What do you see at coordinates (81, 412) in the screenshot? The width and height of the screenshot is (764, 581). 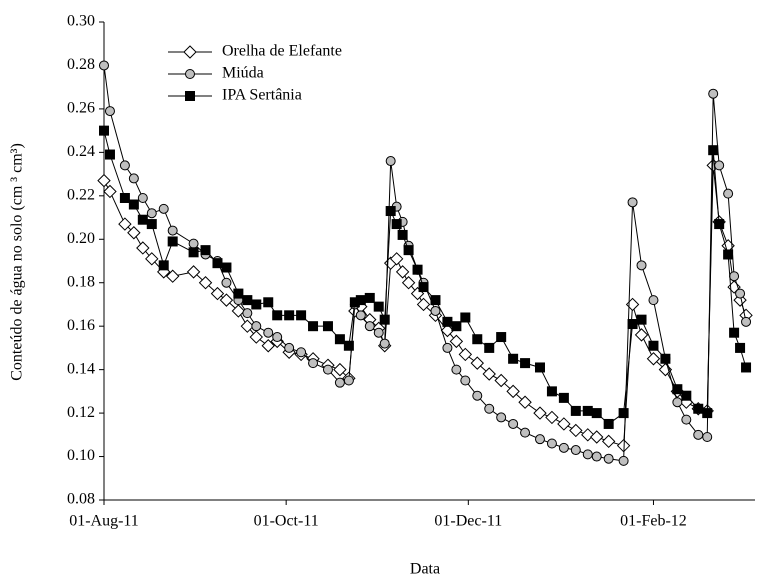 I see `y-tick-label: 0.12` at bounding box center [81, 412].